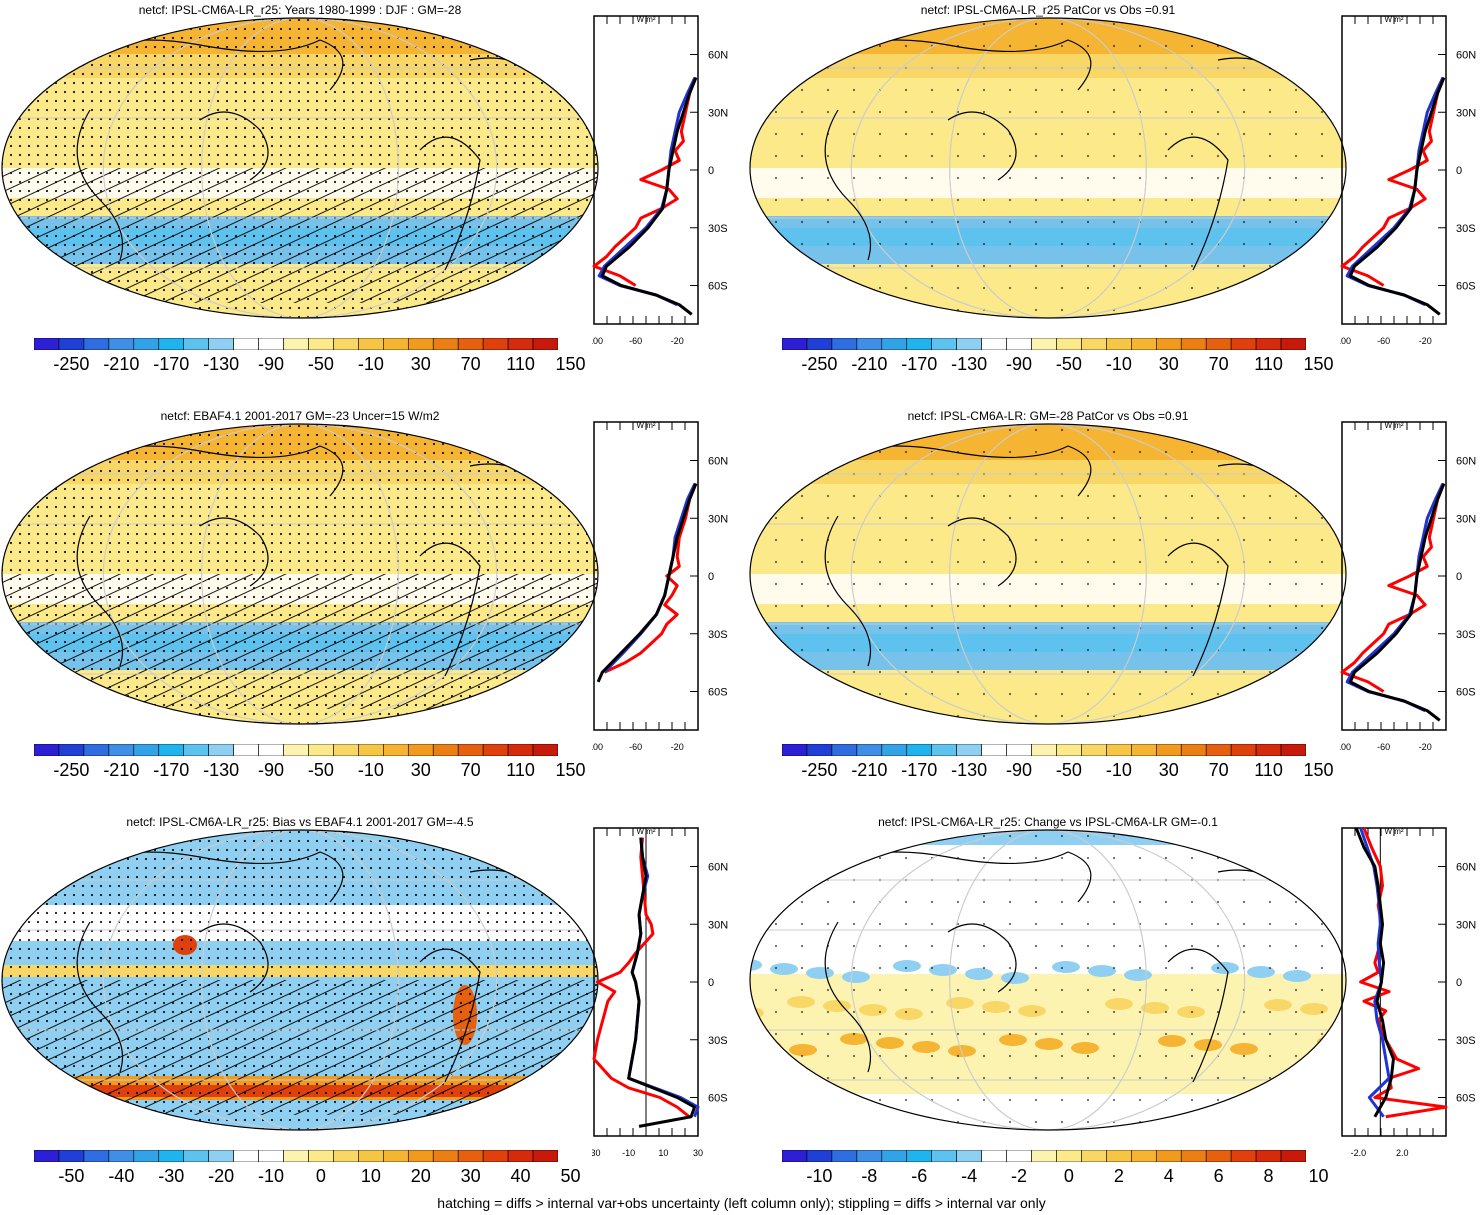 The width and height of the screenshot is (1483, 1215). I want to click on colorbar-label: -90, so click(1019, 770).